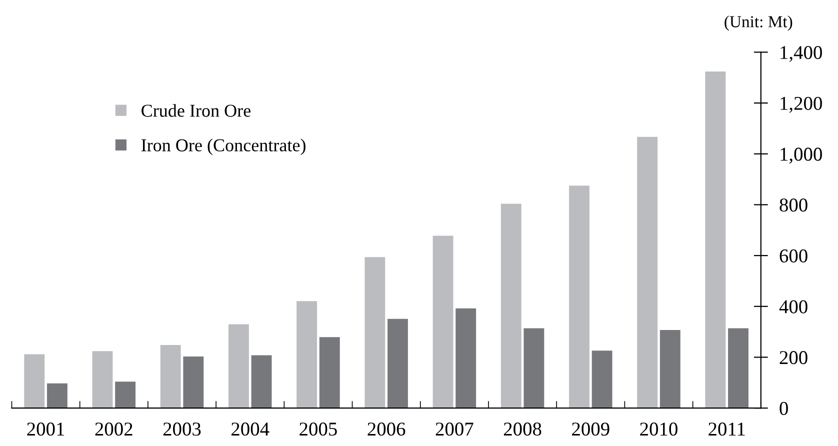 Image resolution: width=838 pixels, height=446 pixels. What do you see at coordinates (794, 255) in the screenshot?
I see `y-tick-label: 600` at bounding box center [794, 255].